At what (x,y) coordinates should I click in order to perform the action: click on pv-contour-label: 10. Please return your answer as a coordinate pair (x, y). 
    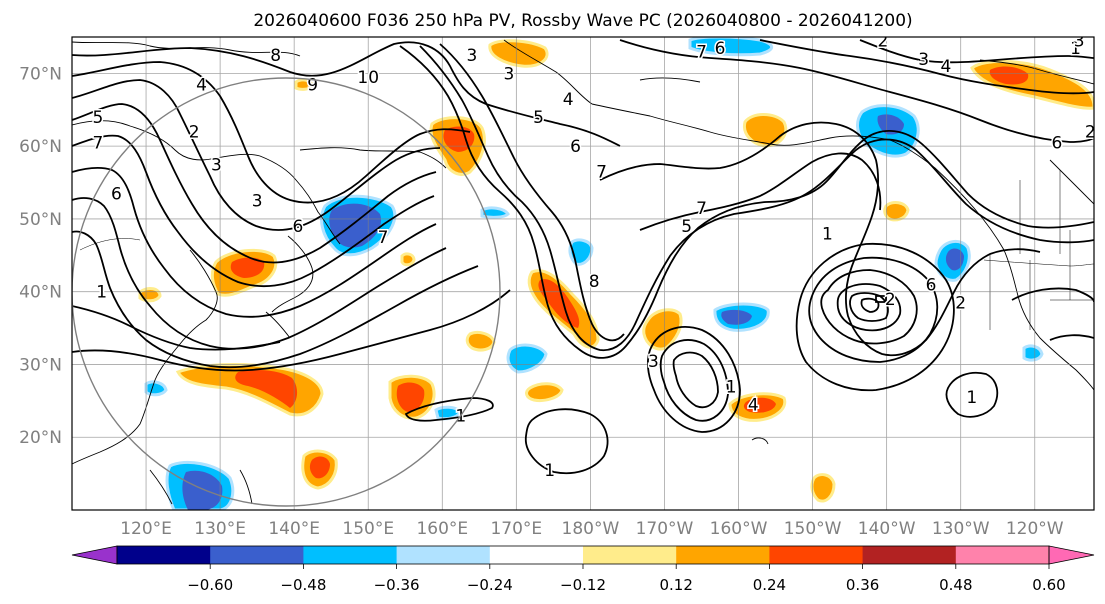
    Looking at the image, I should click on (368, 78).